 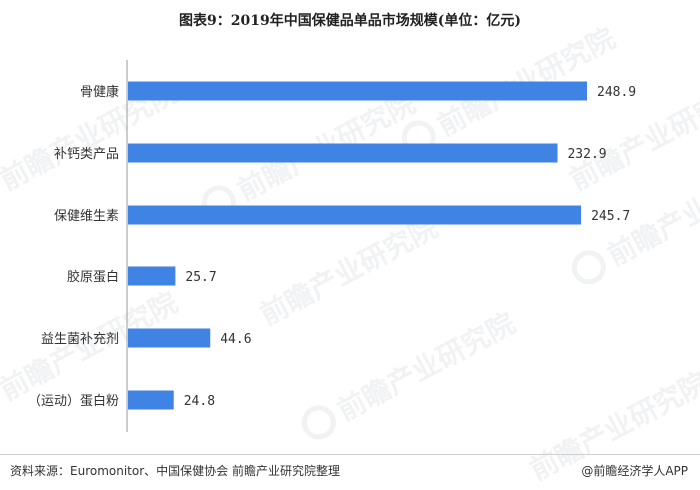 What do you see at coordinates (610, 216) in the screenshot?
I see `value-label: 245.7` at bounding box center [610, 216].